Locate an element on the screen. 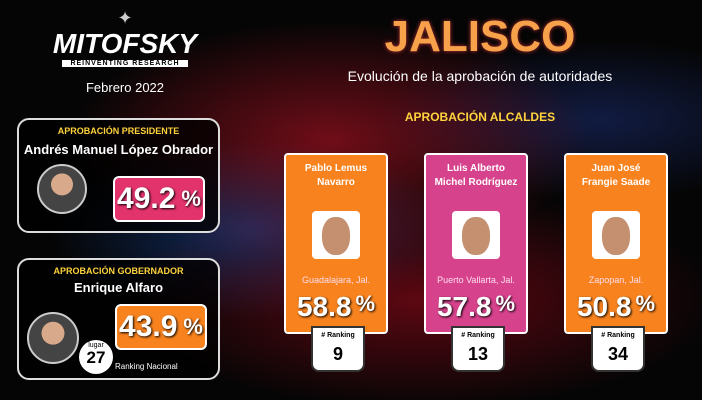 The height and width of the screenshot is (400, 702). ranking-tab: # Ranking 13 is located at coordinates (478, 349).